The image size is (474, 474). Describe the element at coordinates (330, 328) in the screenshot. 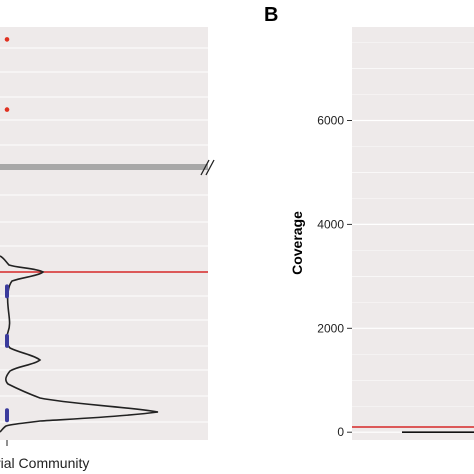

I see `panel-b-y-tick-label: 2000` at that location.